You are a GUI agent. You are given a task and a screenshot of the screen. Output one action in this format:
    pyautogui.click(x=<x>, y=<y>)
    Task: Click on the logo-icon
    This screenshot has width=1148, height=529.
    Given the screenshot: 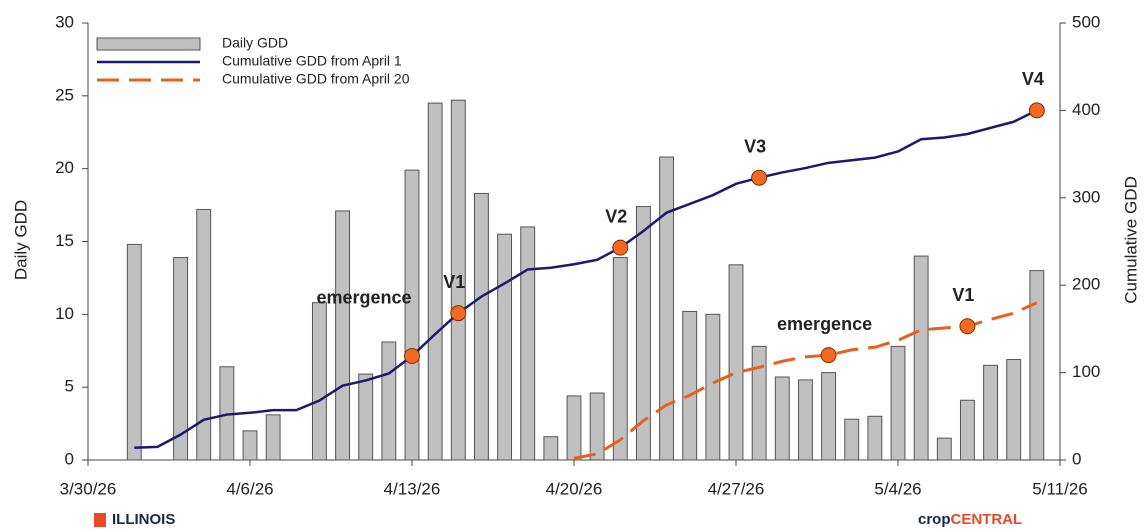 What is the action you would take?
    pyautogui.click(x=100, y=520)
    